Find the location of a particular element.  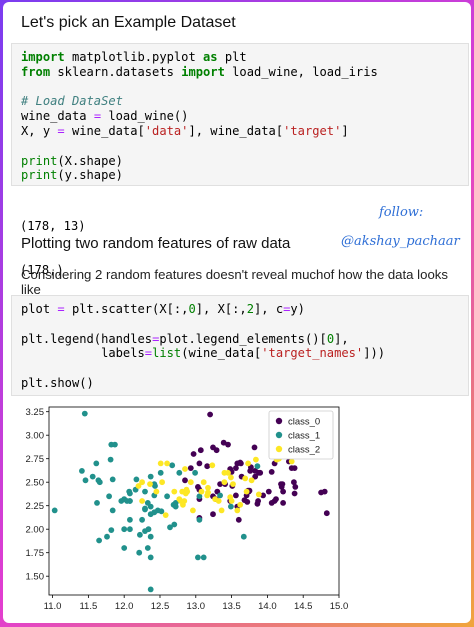

author-handle: @akshay_pachaar is located at coordinates (400, 241).